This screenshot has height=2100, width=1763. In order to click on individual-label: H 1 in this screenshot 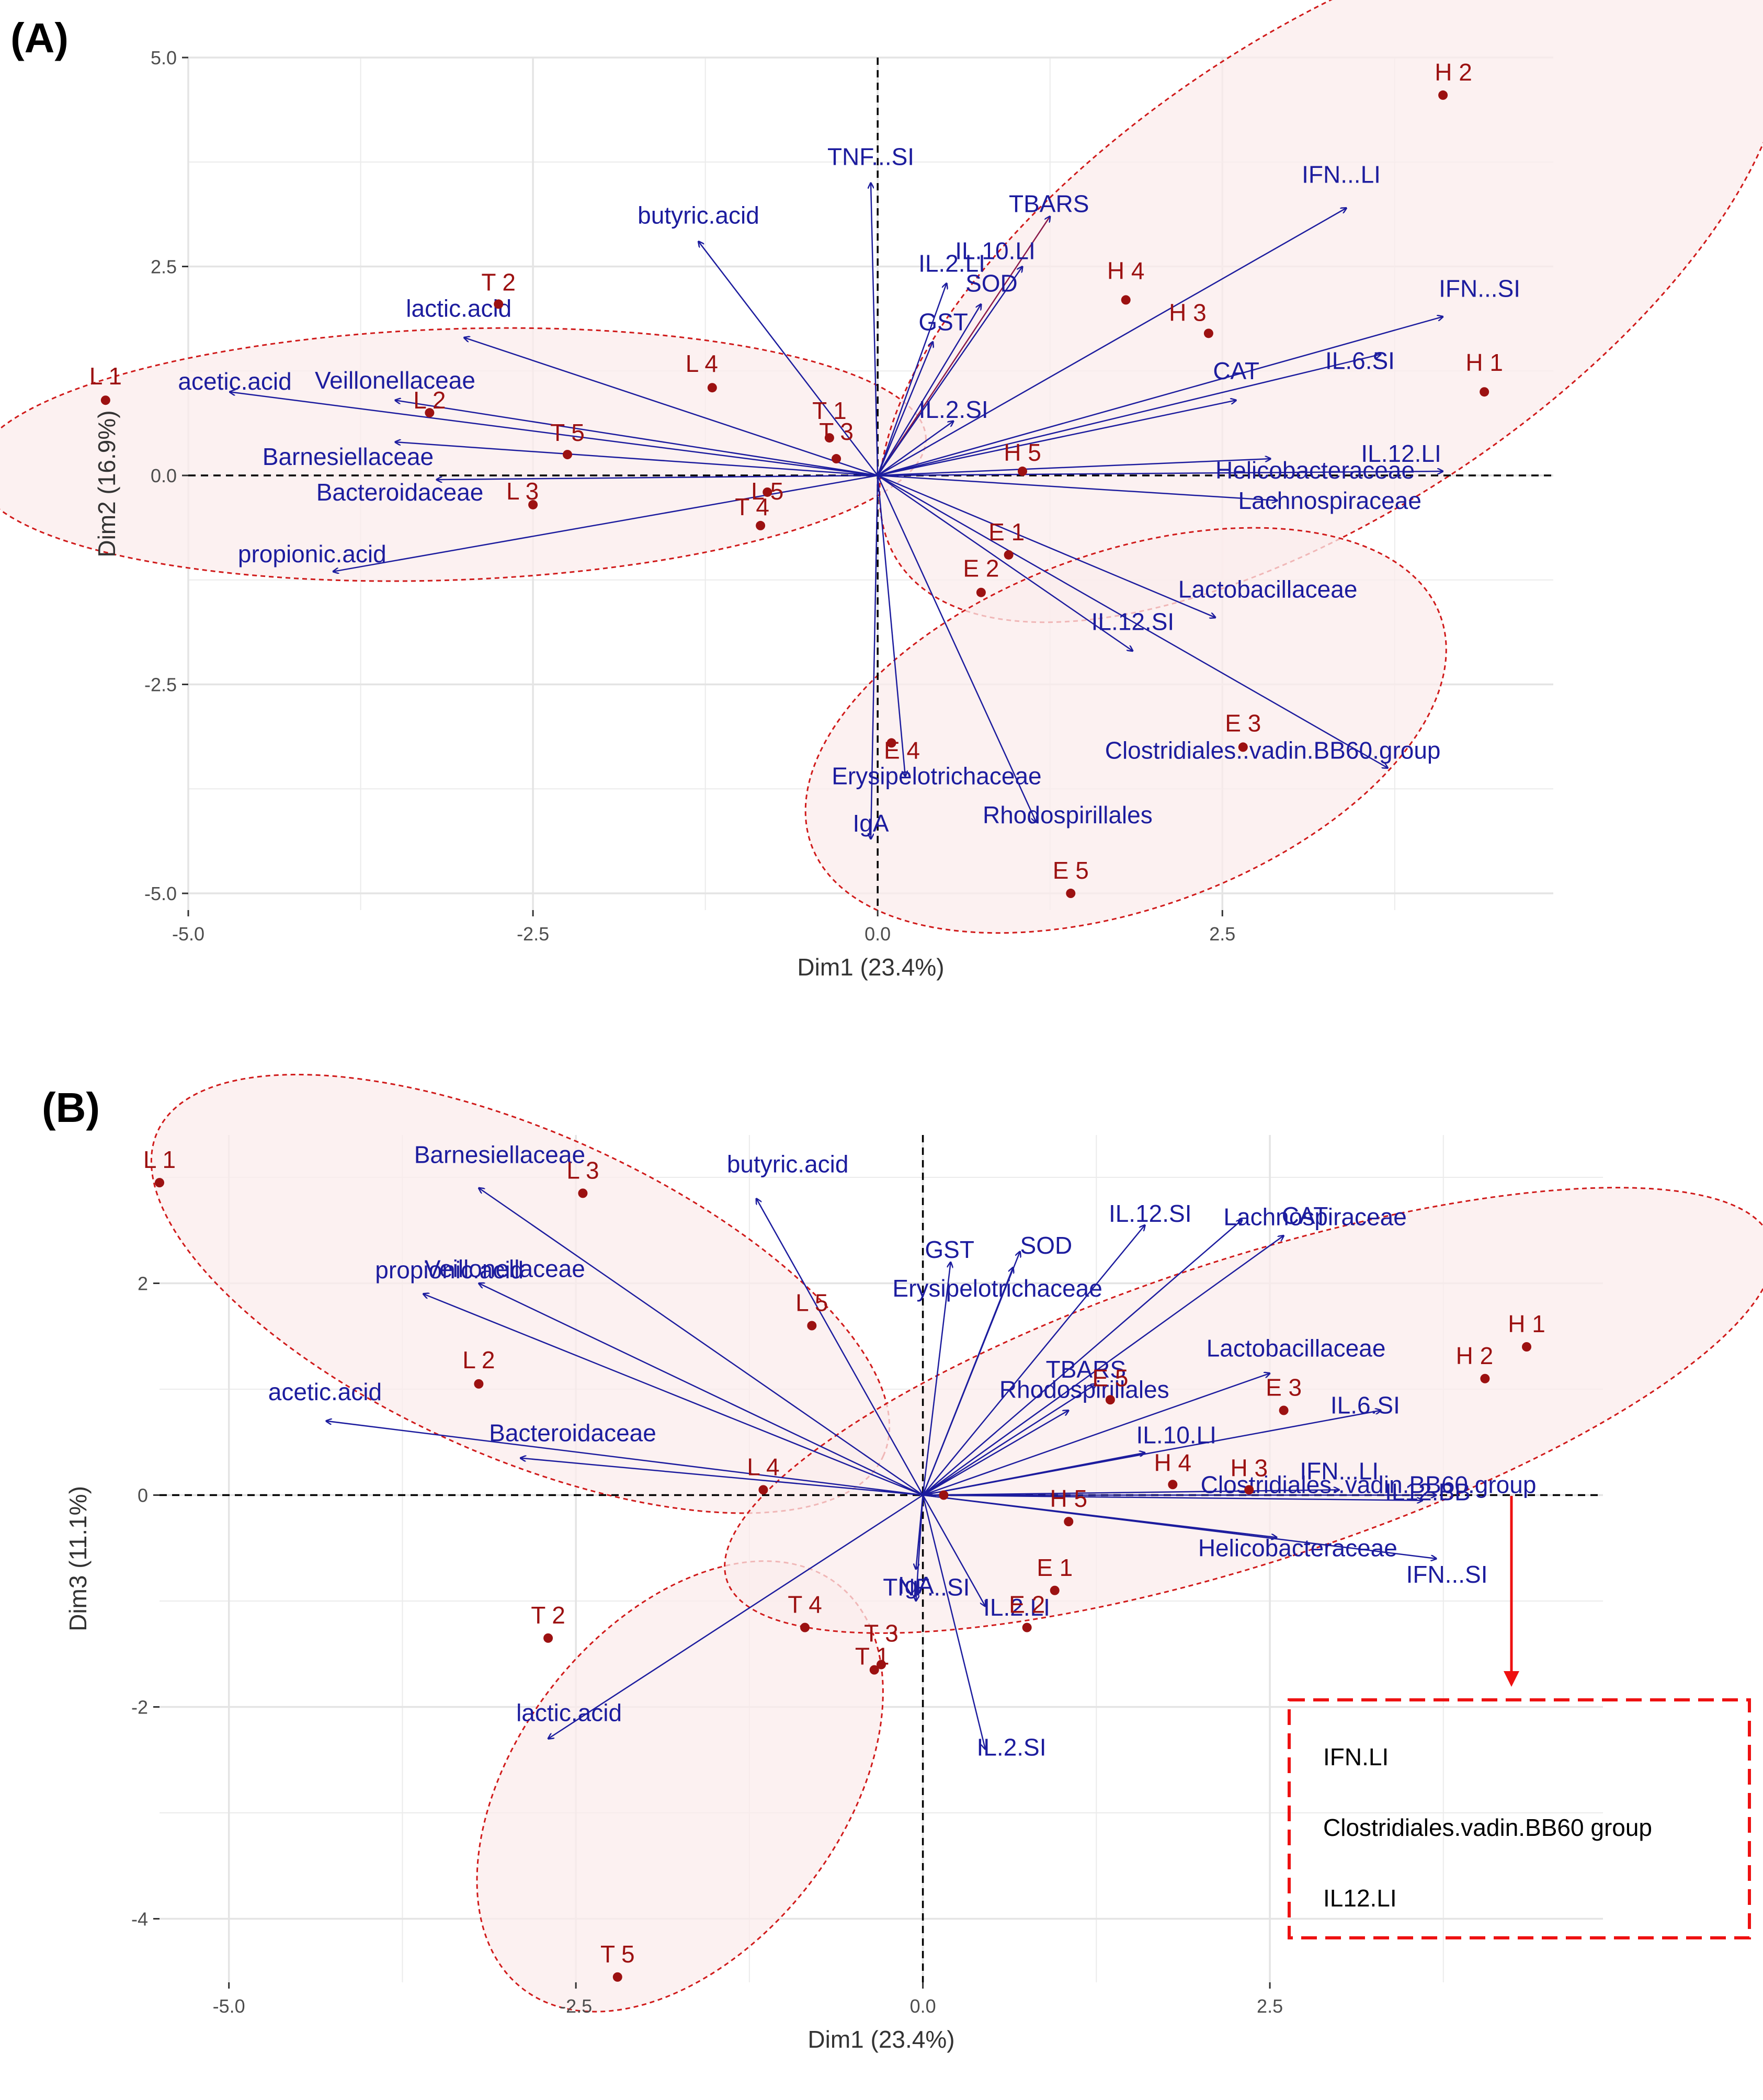, I will do `click(1526, 1323)`.